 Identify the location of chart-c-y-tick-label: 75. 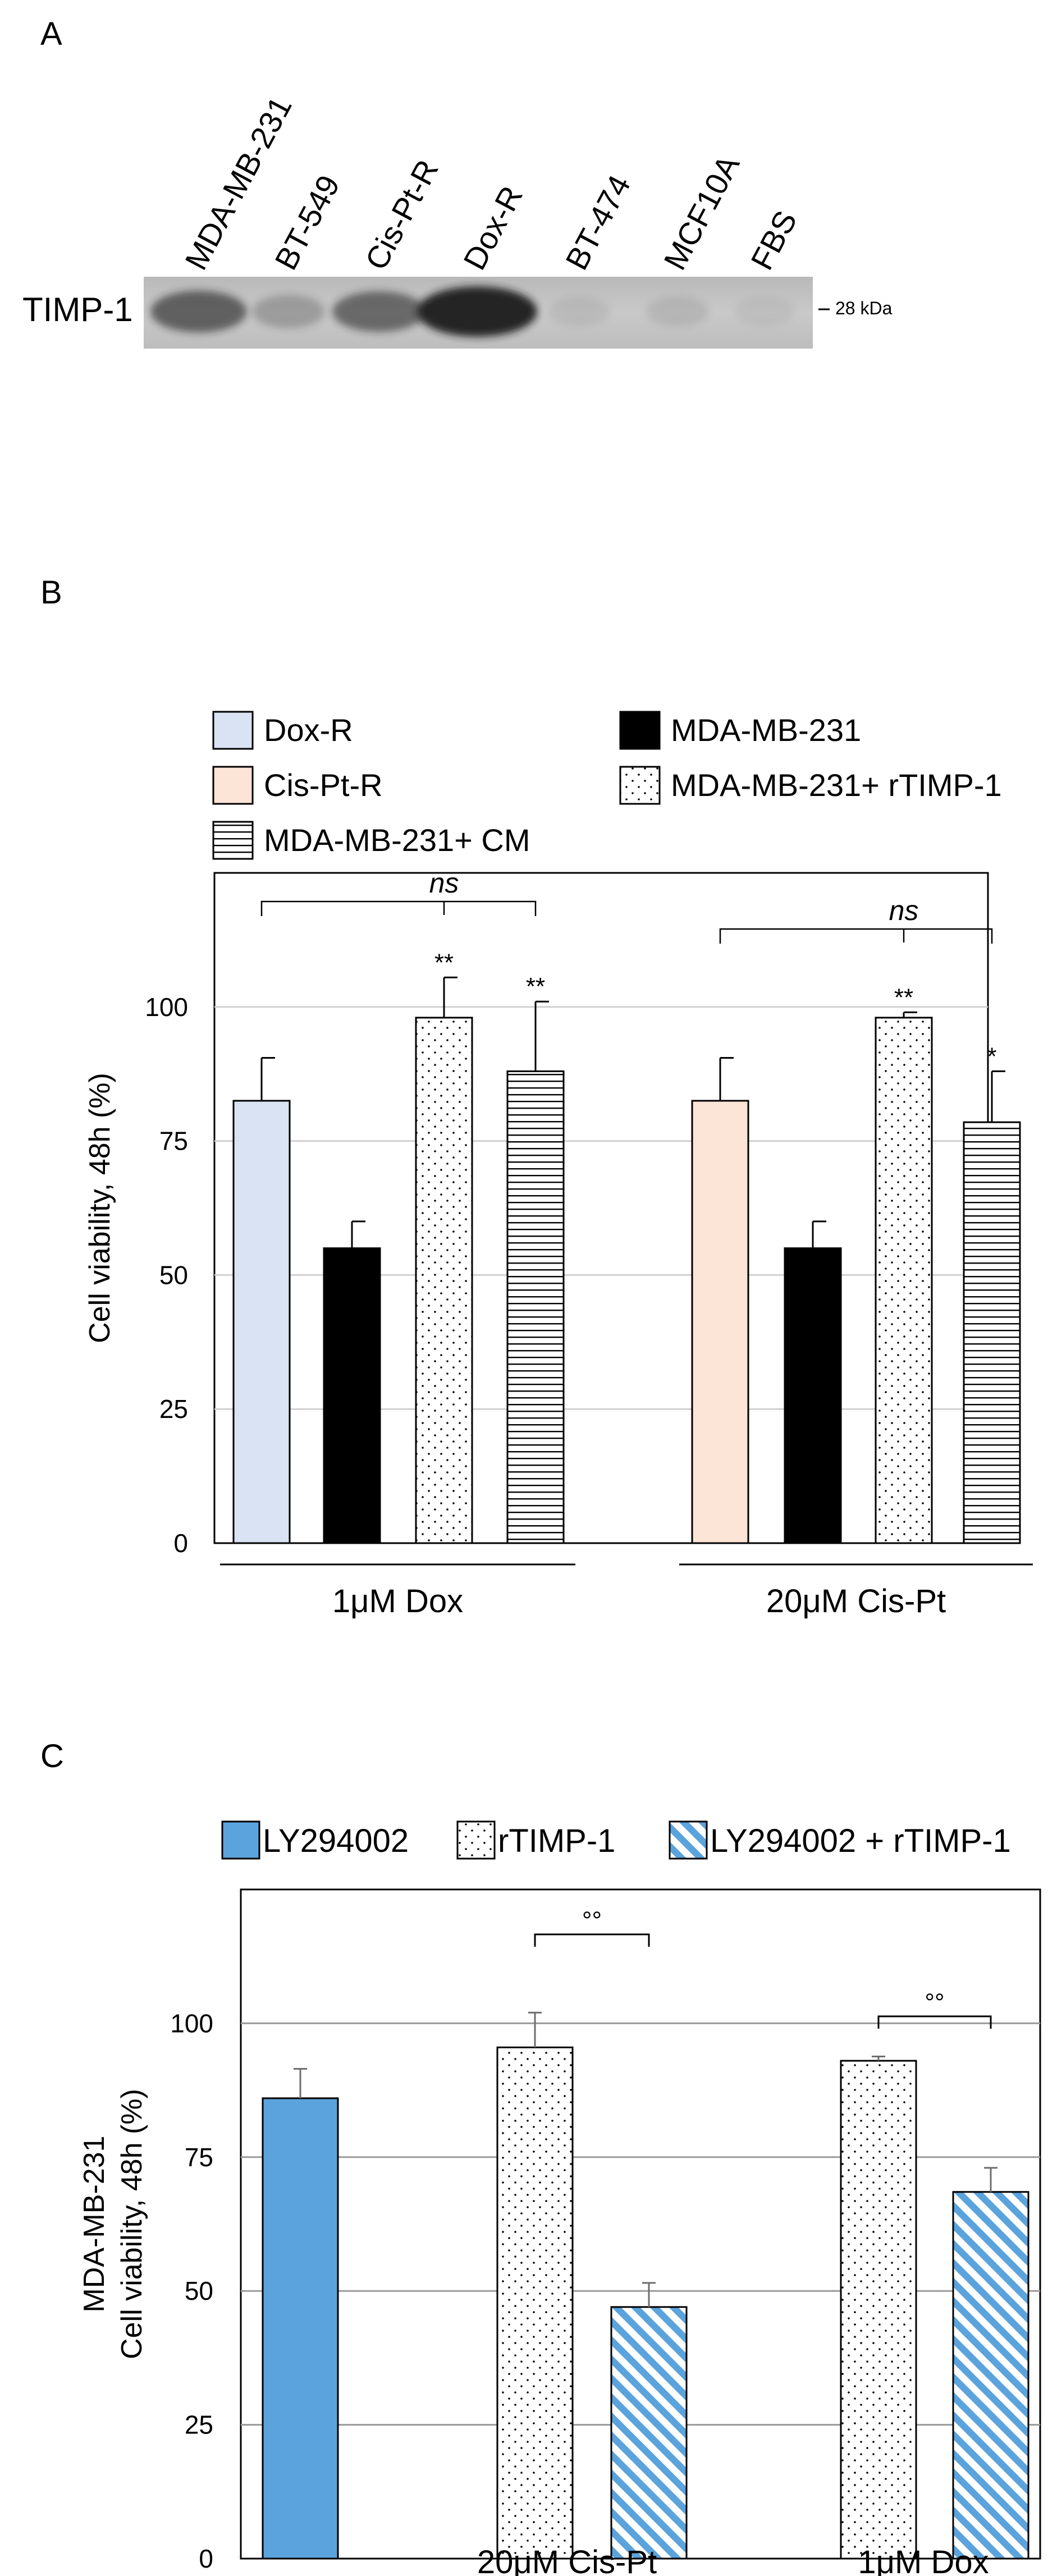
(199, 2157).